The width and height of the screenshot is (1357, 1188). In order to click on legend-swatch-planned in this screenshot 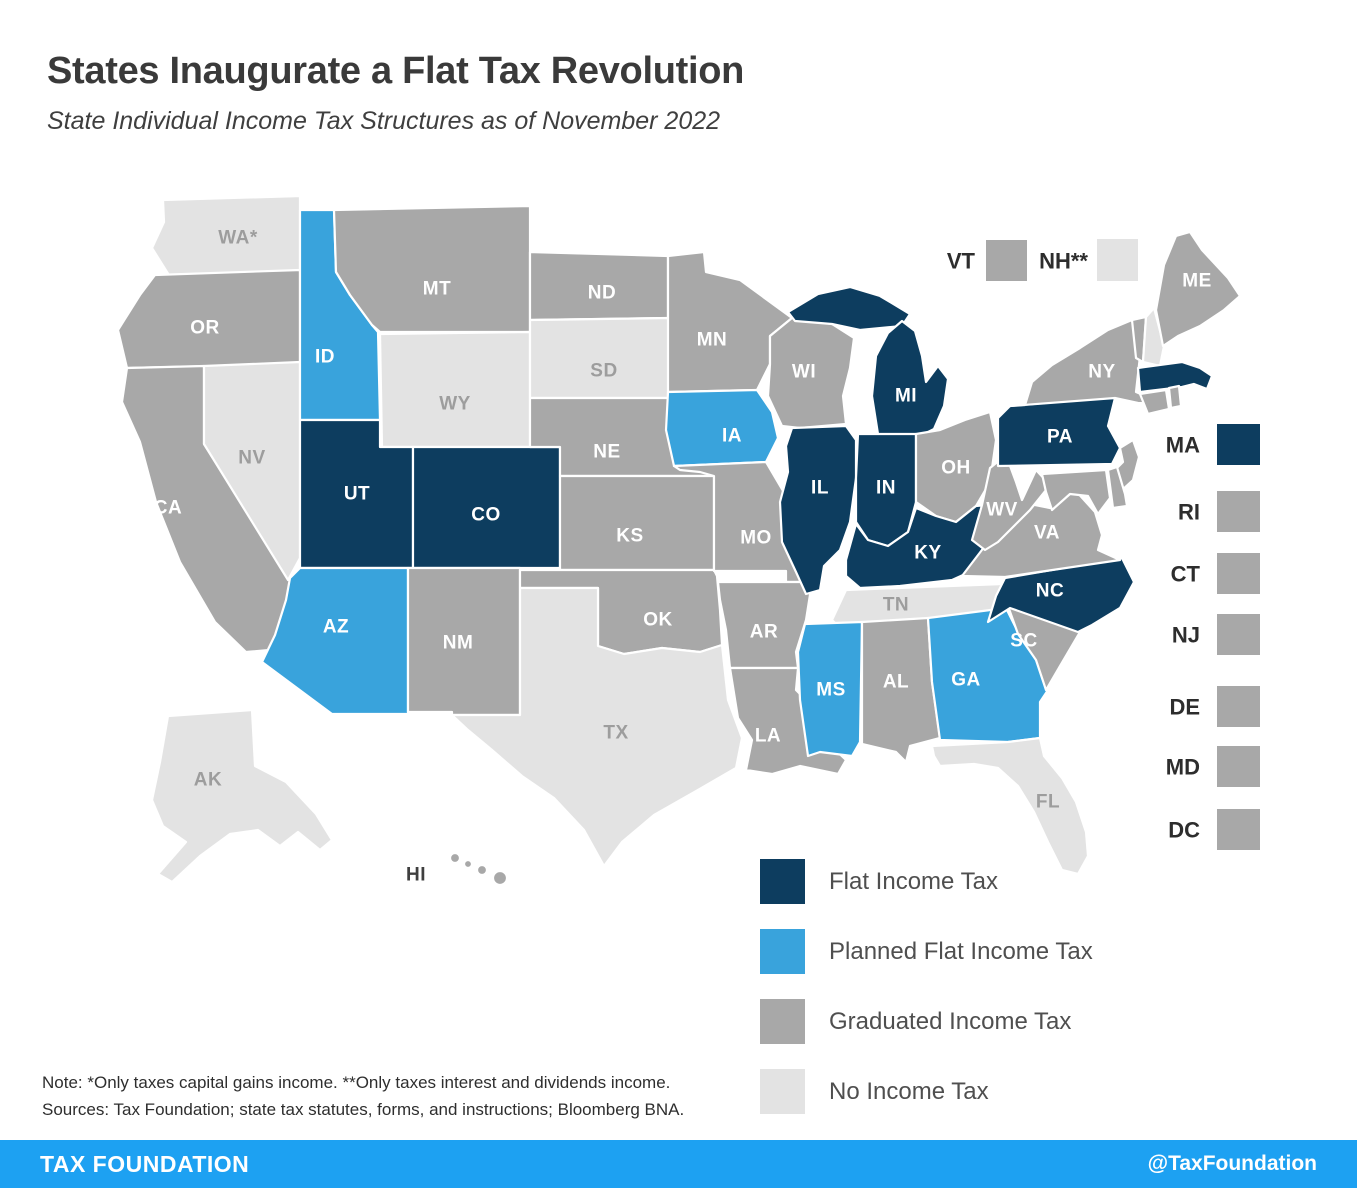, I will do `click(782, 951)`.